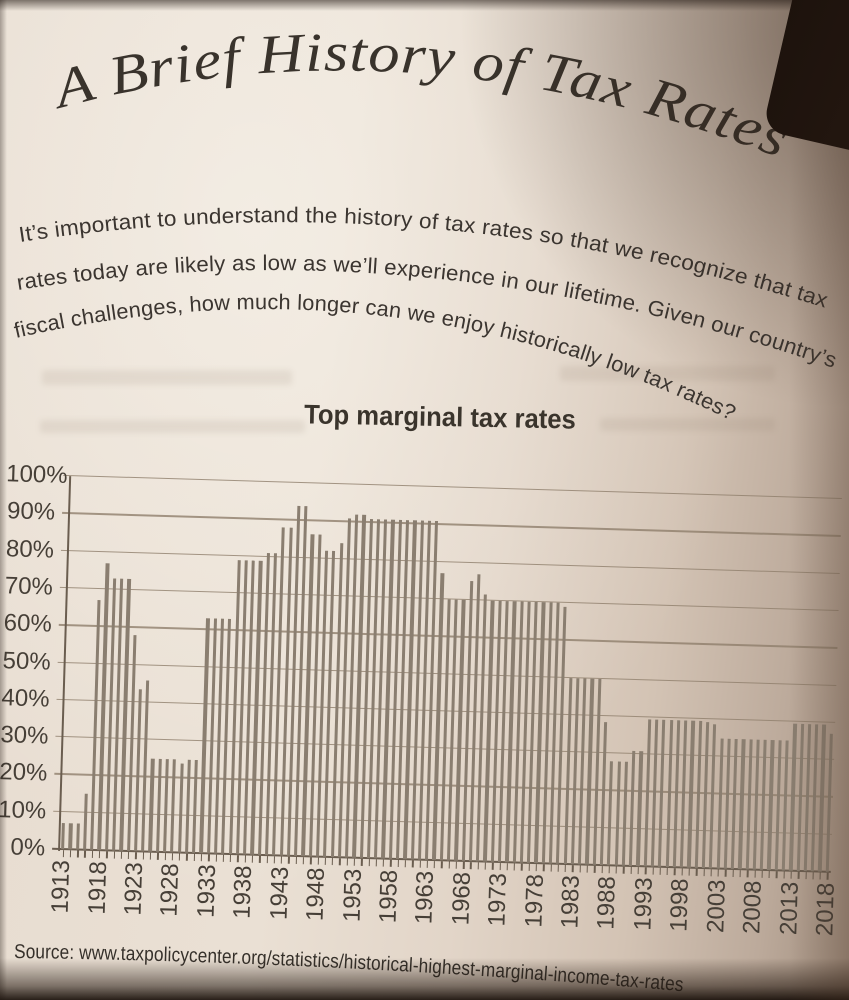  I want to click on x-tick-1978, so click(536, 868).